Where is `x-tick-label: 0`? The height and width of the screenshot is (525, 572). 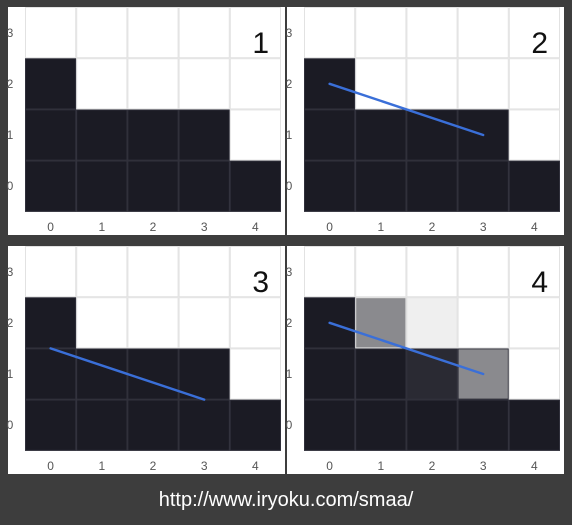
x-tick-label: 0 is located at coordinates (50, 226).